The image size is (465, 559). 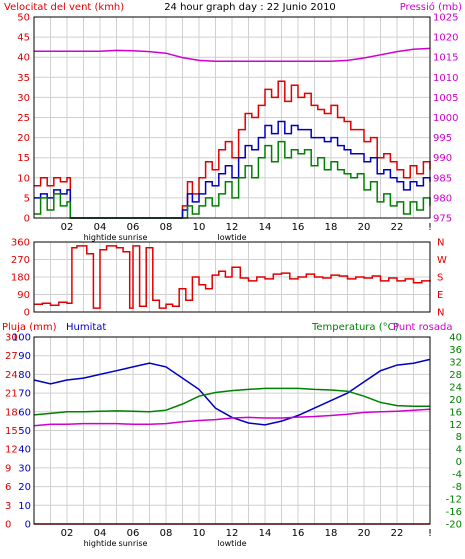 I want to click on compass-label: W, so click(x=442, y=260).